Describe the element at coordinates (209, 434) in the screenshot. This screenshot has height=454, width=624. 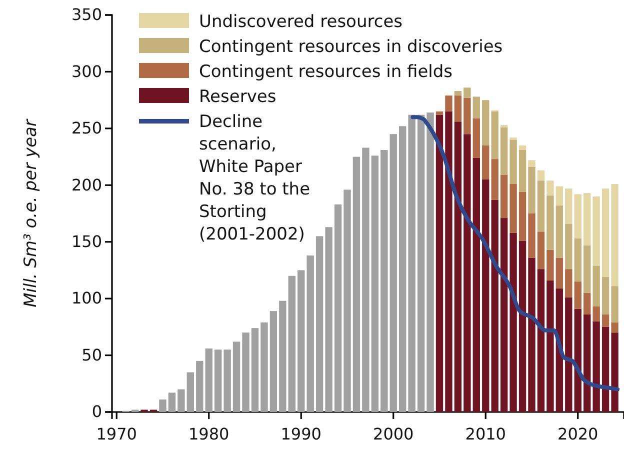
I see `x-tick-label: 1980` at that location.